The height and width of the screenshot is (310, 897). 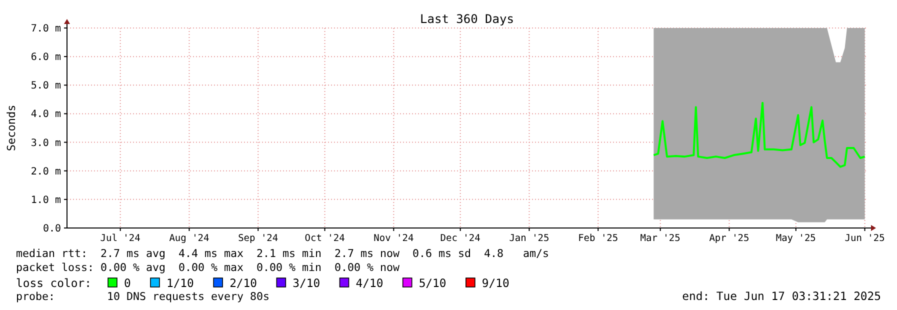 I want to click on y-tick-label: 5.0 m, so click(x=45, y=86).